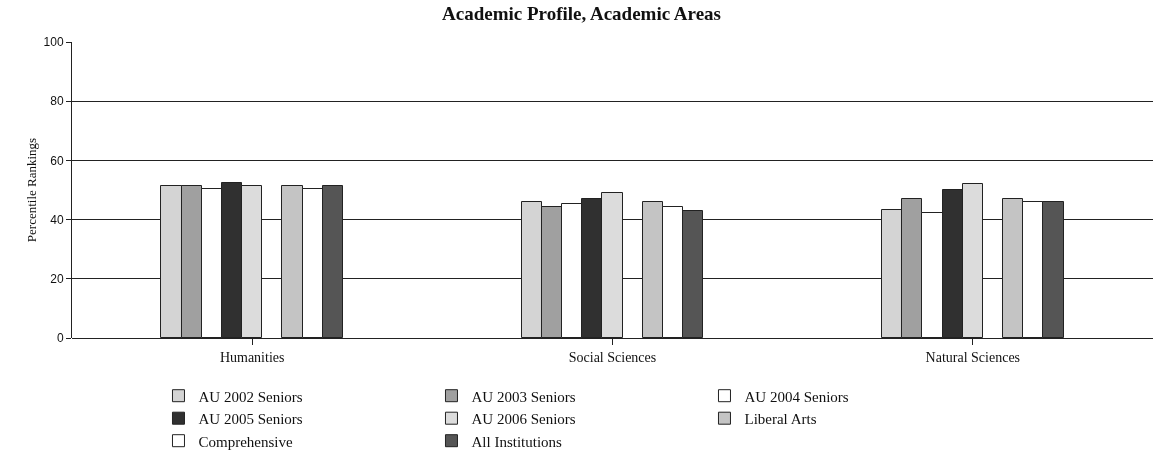 This screenshot has height=468, width=1163. I want to click on legend-label: AU 2006 Seniors, so click(523, 419).